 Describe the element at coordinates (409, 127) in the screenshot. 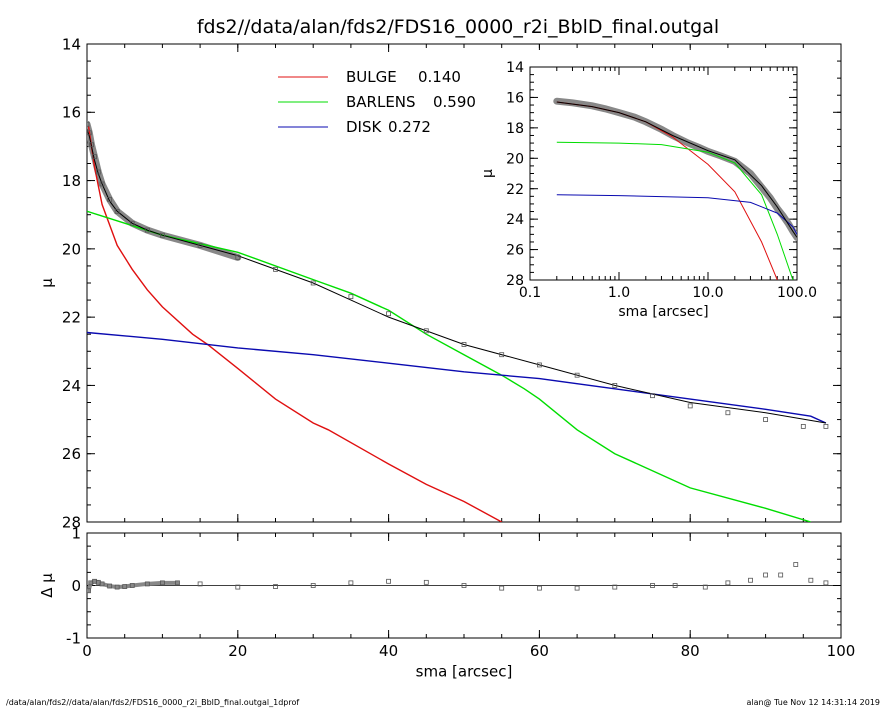

I see `legend-value-disk: 0.272` at that location.